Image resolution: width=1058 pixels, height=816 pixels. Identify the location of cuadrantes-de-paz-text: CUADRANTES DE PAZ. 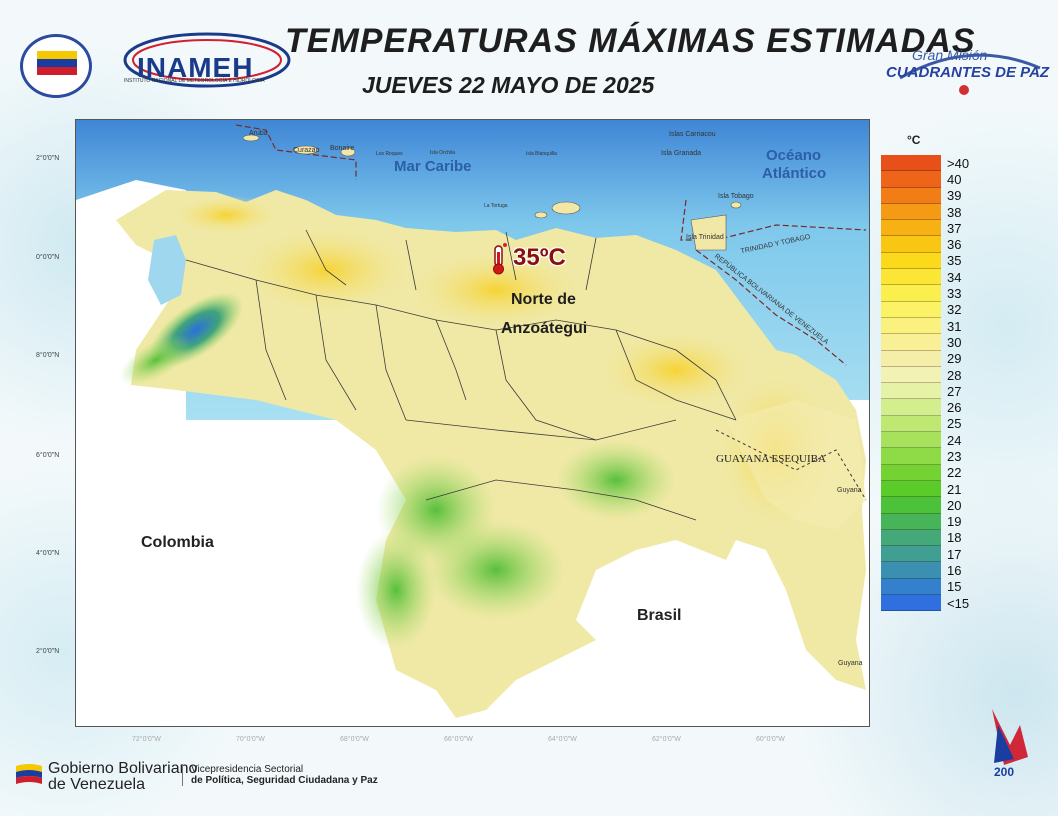
(968, 72).